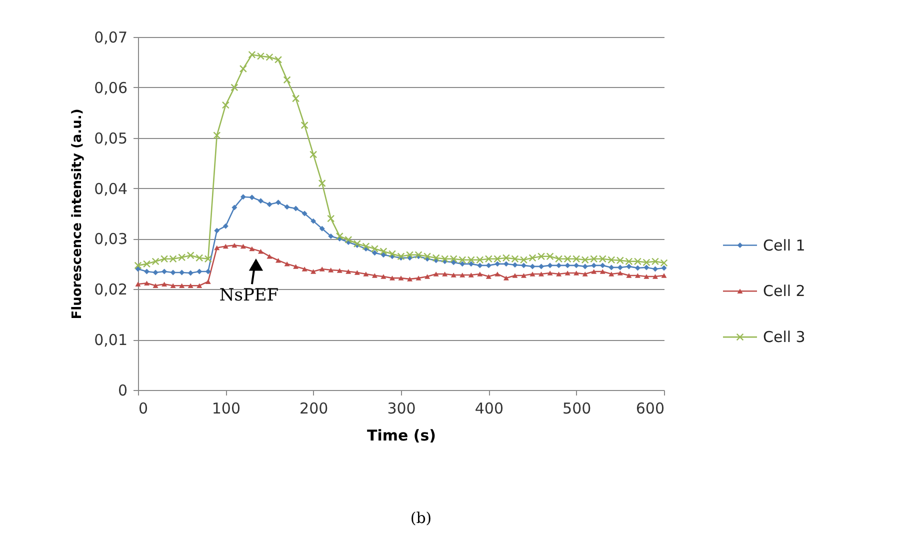 The width and height of the screenshot is (912, 545). What do you see at coordinates (401, 435) in the screenshot?
I see `x-axis-title: Time (s)` at bounding box center [401, 435].